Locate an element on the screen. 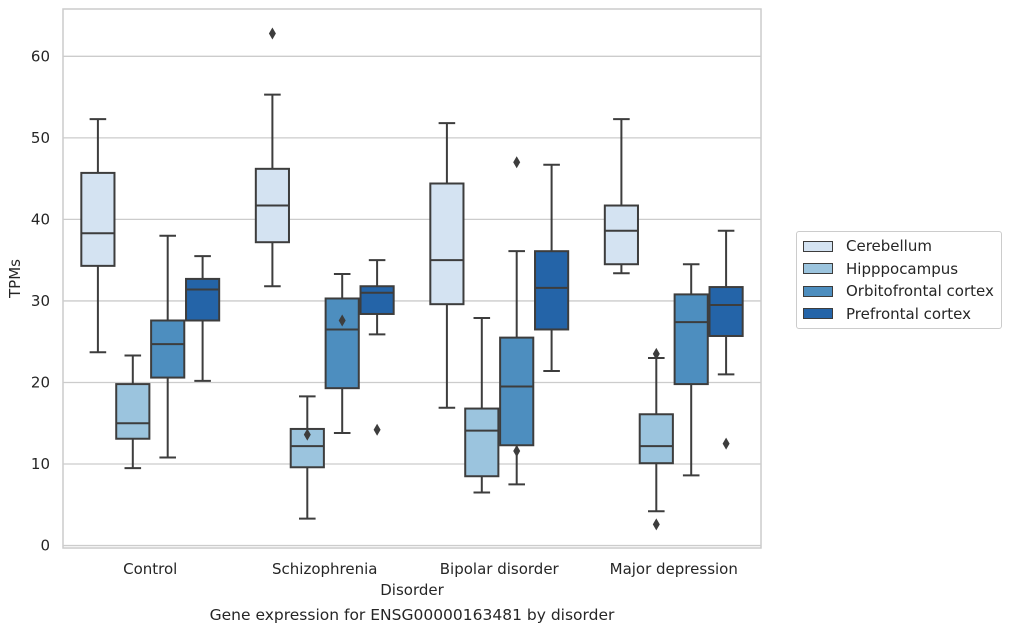  y-tick-label: 40 is located at coordinates (40, 219).